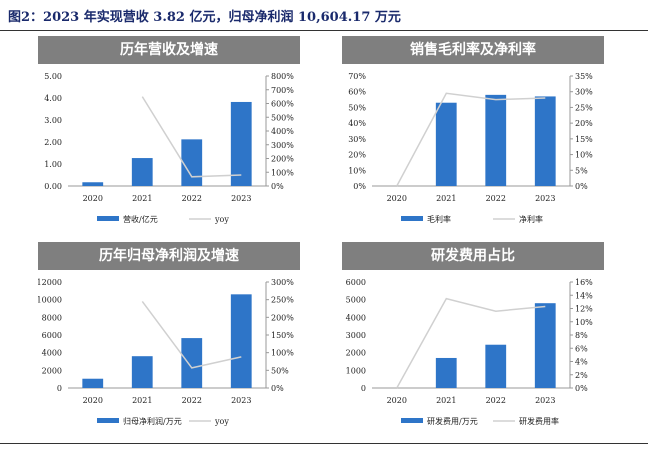 The width and height of the screenshot is (648, 457). Describe the element at coordinates (53, 186) in the screenshot. I see `left-tick-label: 0.00` at that location.